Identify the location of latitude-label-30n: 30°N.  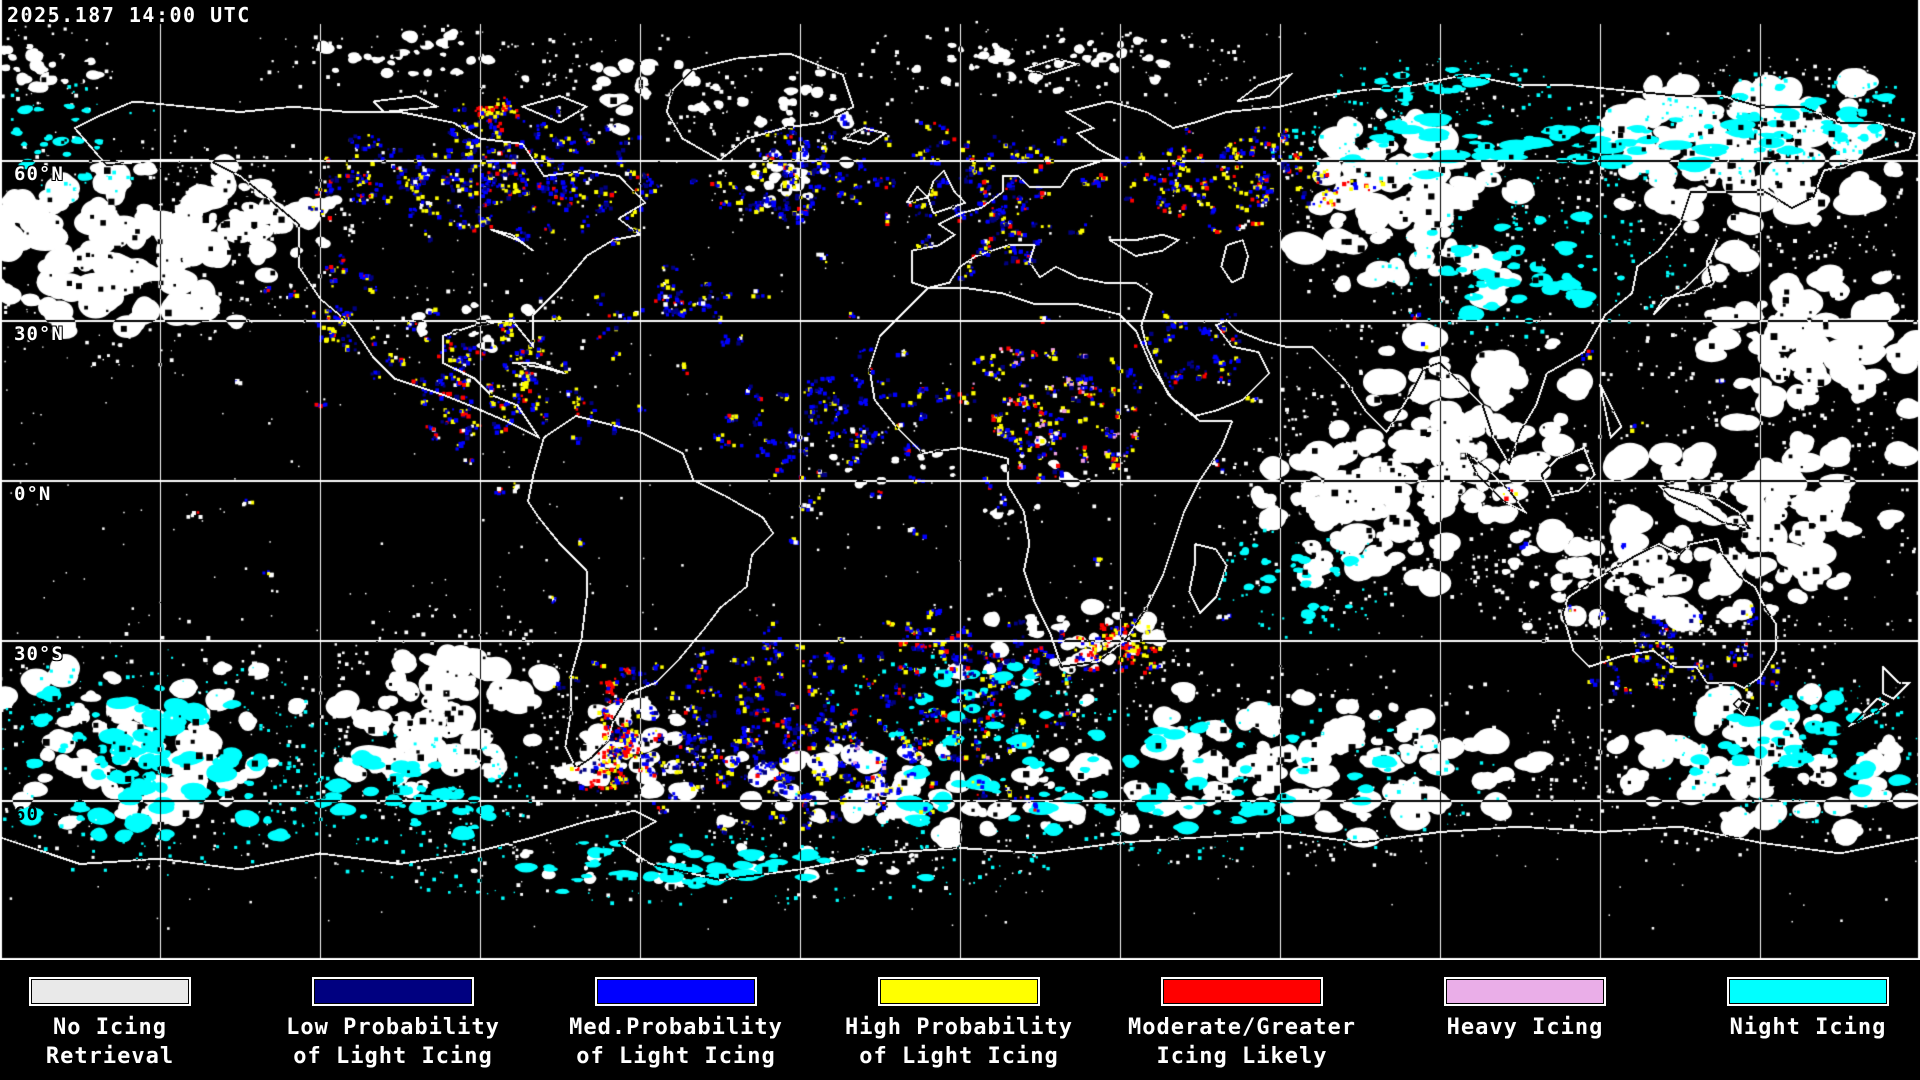
(39, 334).